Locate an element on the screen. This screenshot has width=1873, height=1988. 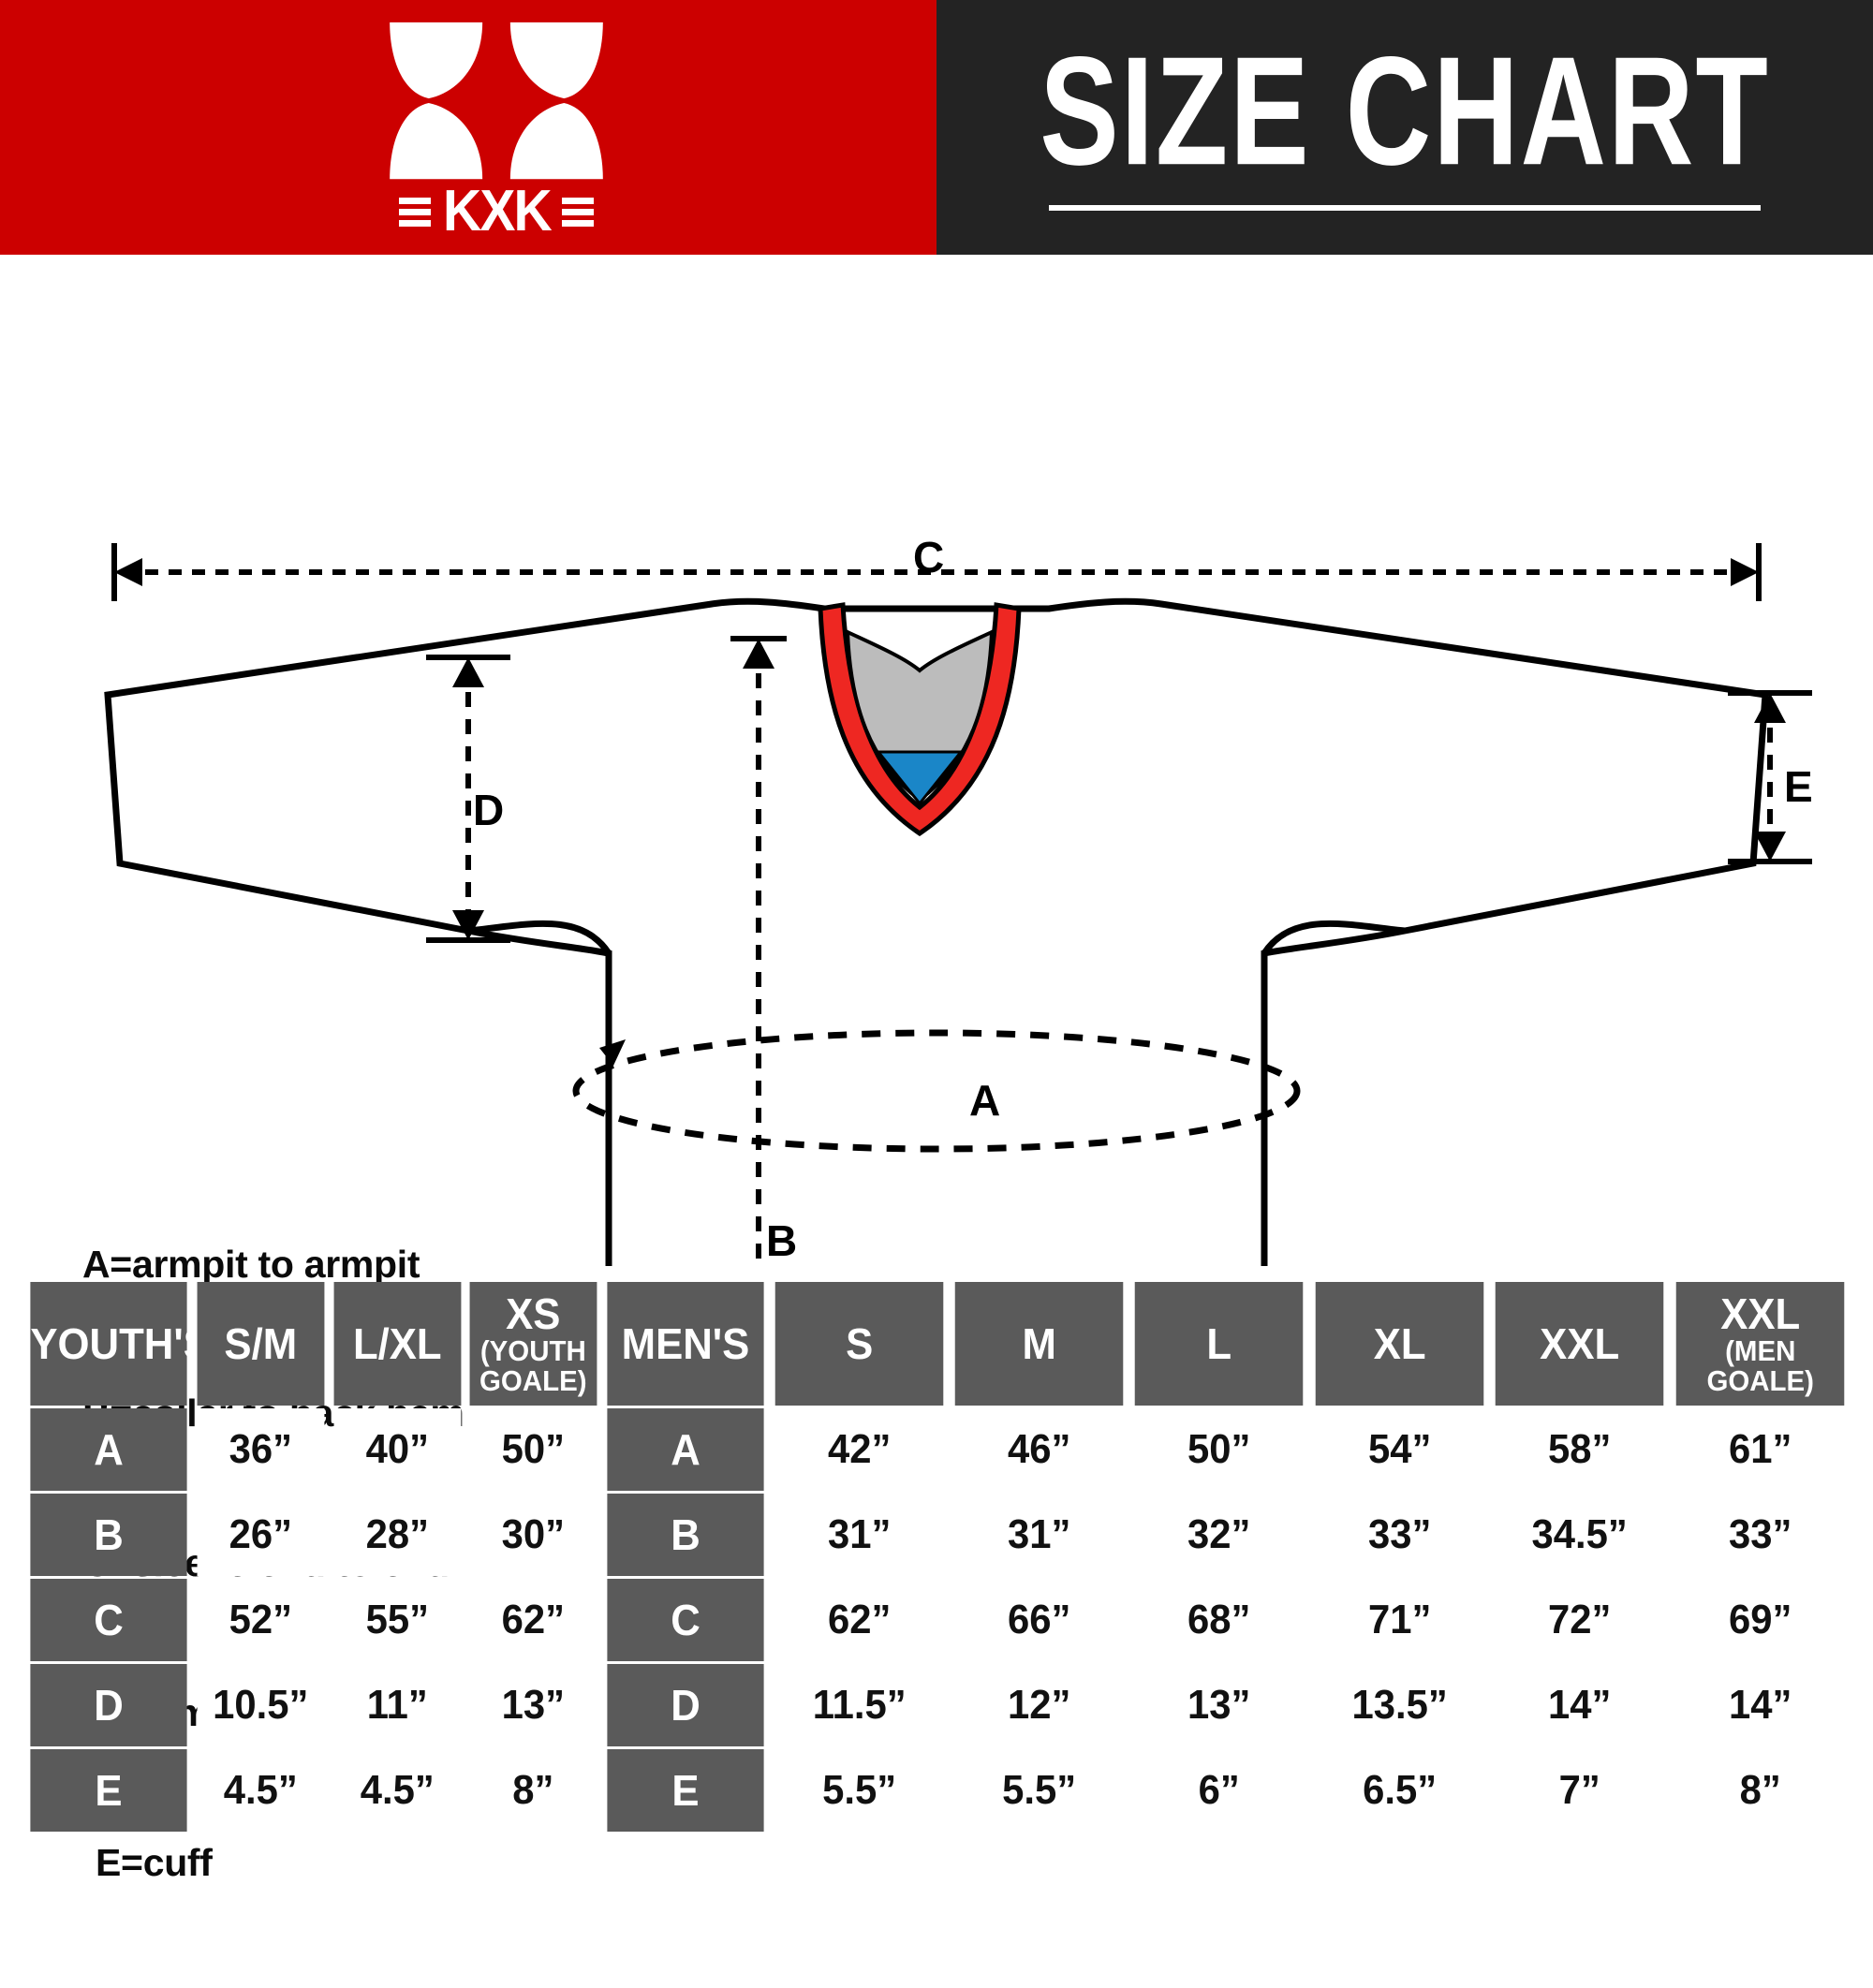
header-youth-col-1: L/XL is located at coordinates (397, 1344).